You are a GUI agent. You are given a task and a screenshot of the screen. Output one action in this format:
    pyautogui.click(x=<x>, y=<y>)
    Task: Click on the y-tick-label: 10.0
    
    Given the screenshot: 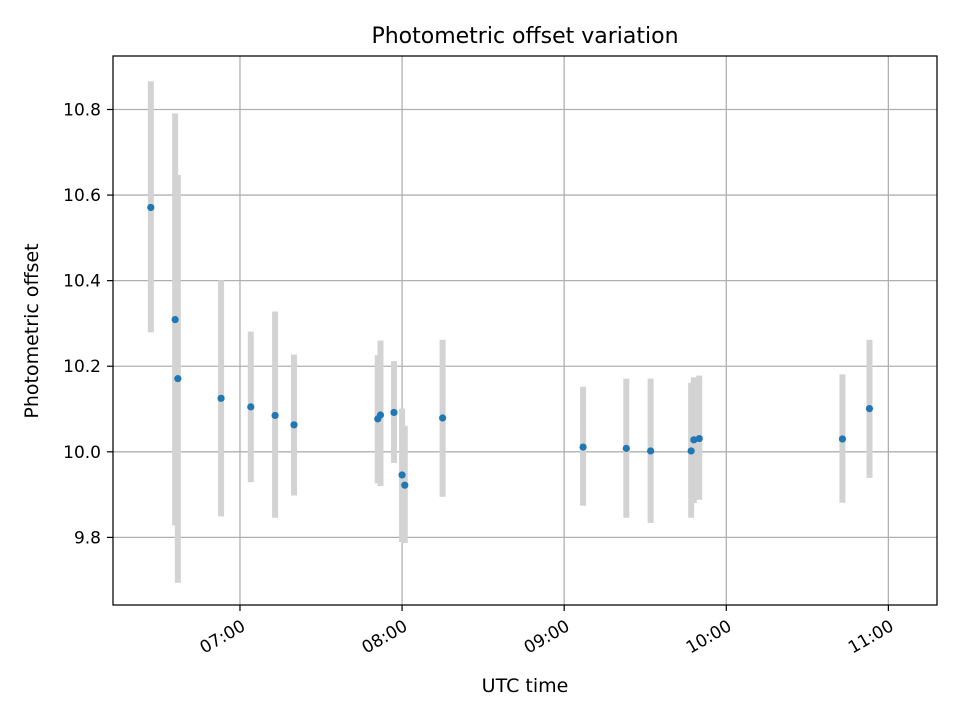 What is the action you would take?
    pyautogui.click(x=82, y=453)
    